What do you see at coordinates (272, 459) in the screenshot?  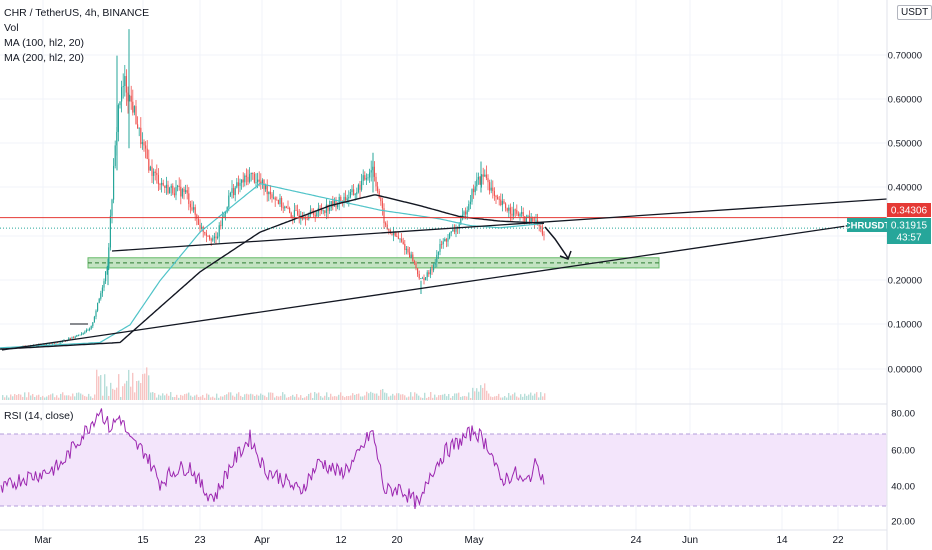 I see `rsi-line` at bounding box center [272, 459].